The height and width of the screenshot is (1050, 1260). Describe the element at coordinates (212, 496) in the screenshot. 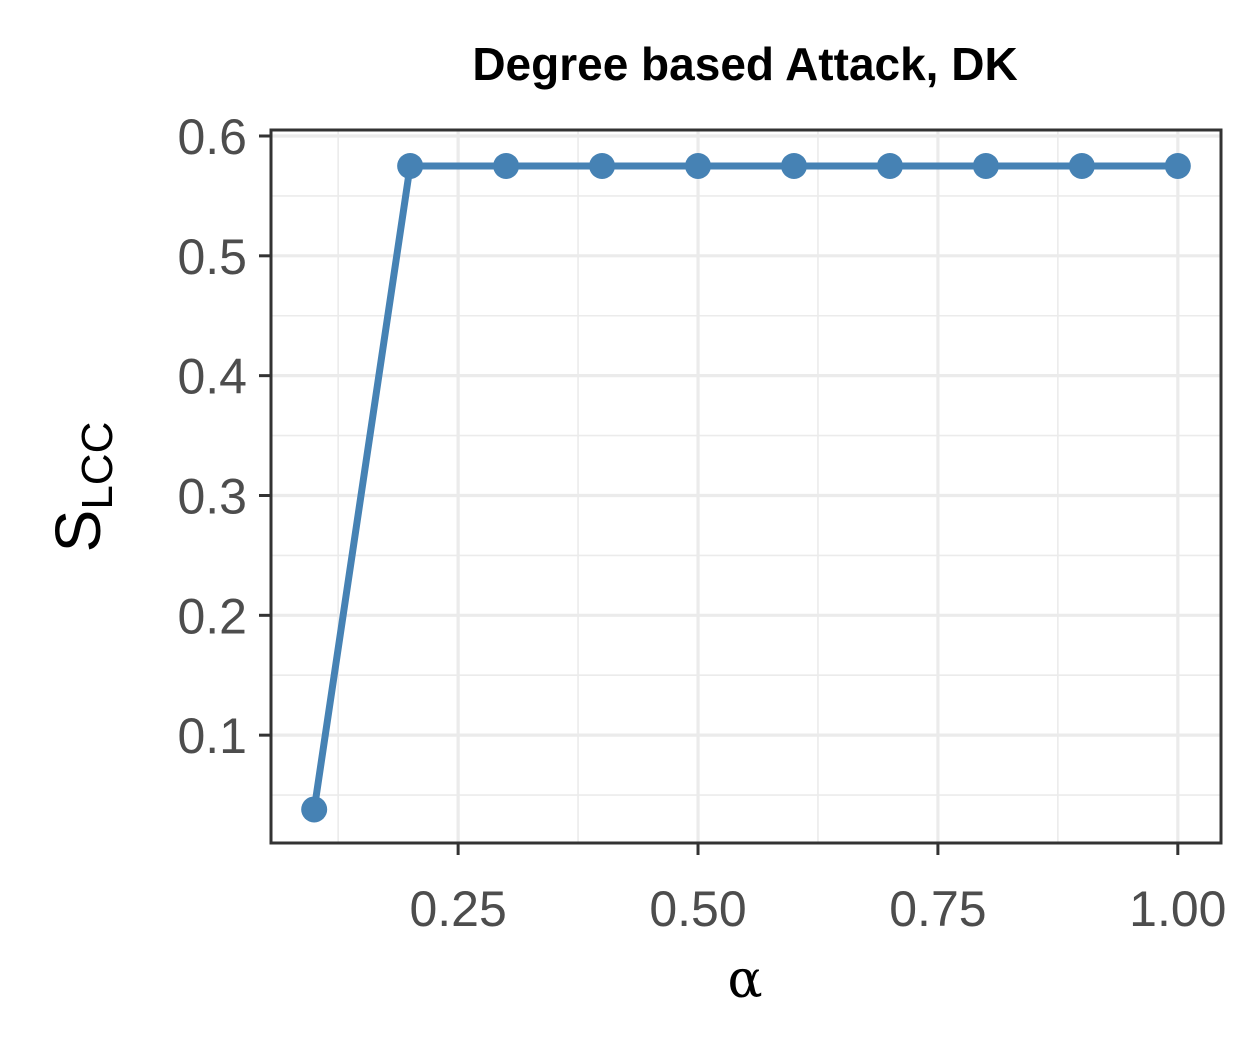

I see `y-tick-label: 0.3` at that location.